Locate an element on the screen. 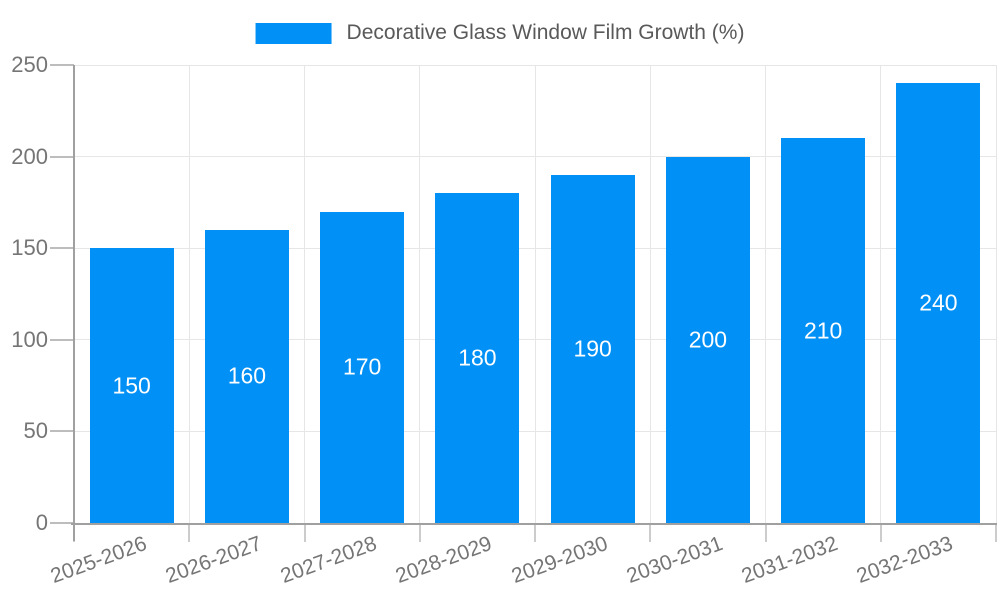 The height and width of the screenshot is (600, 1000). bar-value-label: 200 is located at coordinates (708, 339).